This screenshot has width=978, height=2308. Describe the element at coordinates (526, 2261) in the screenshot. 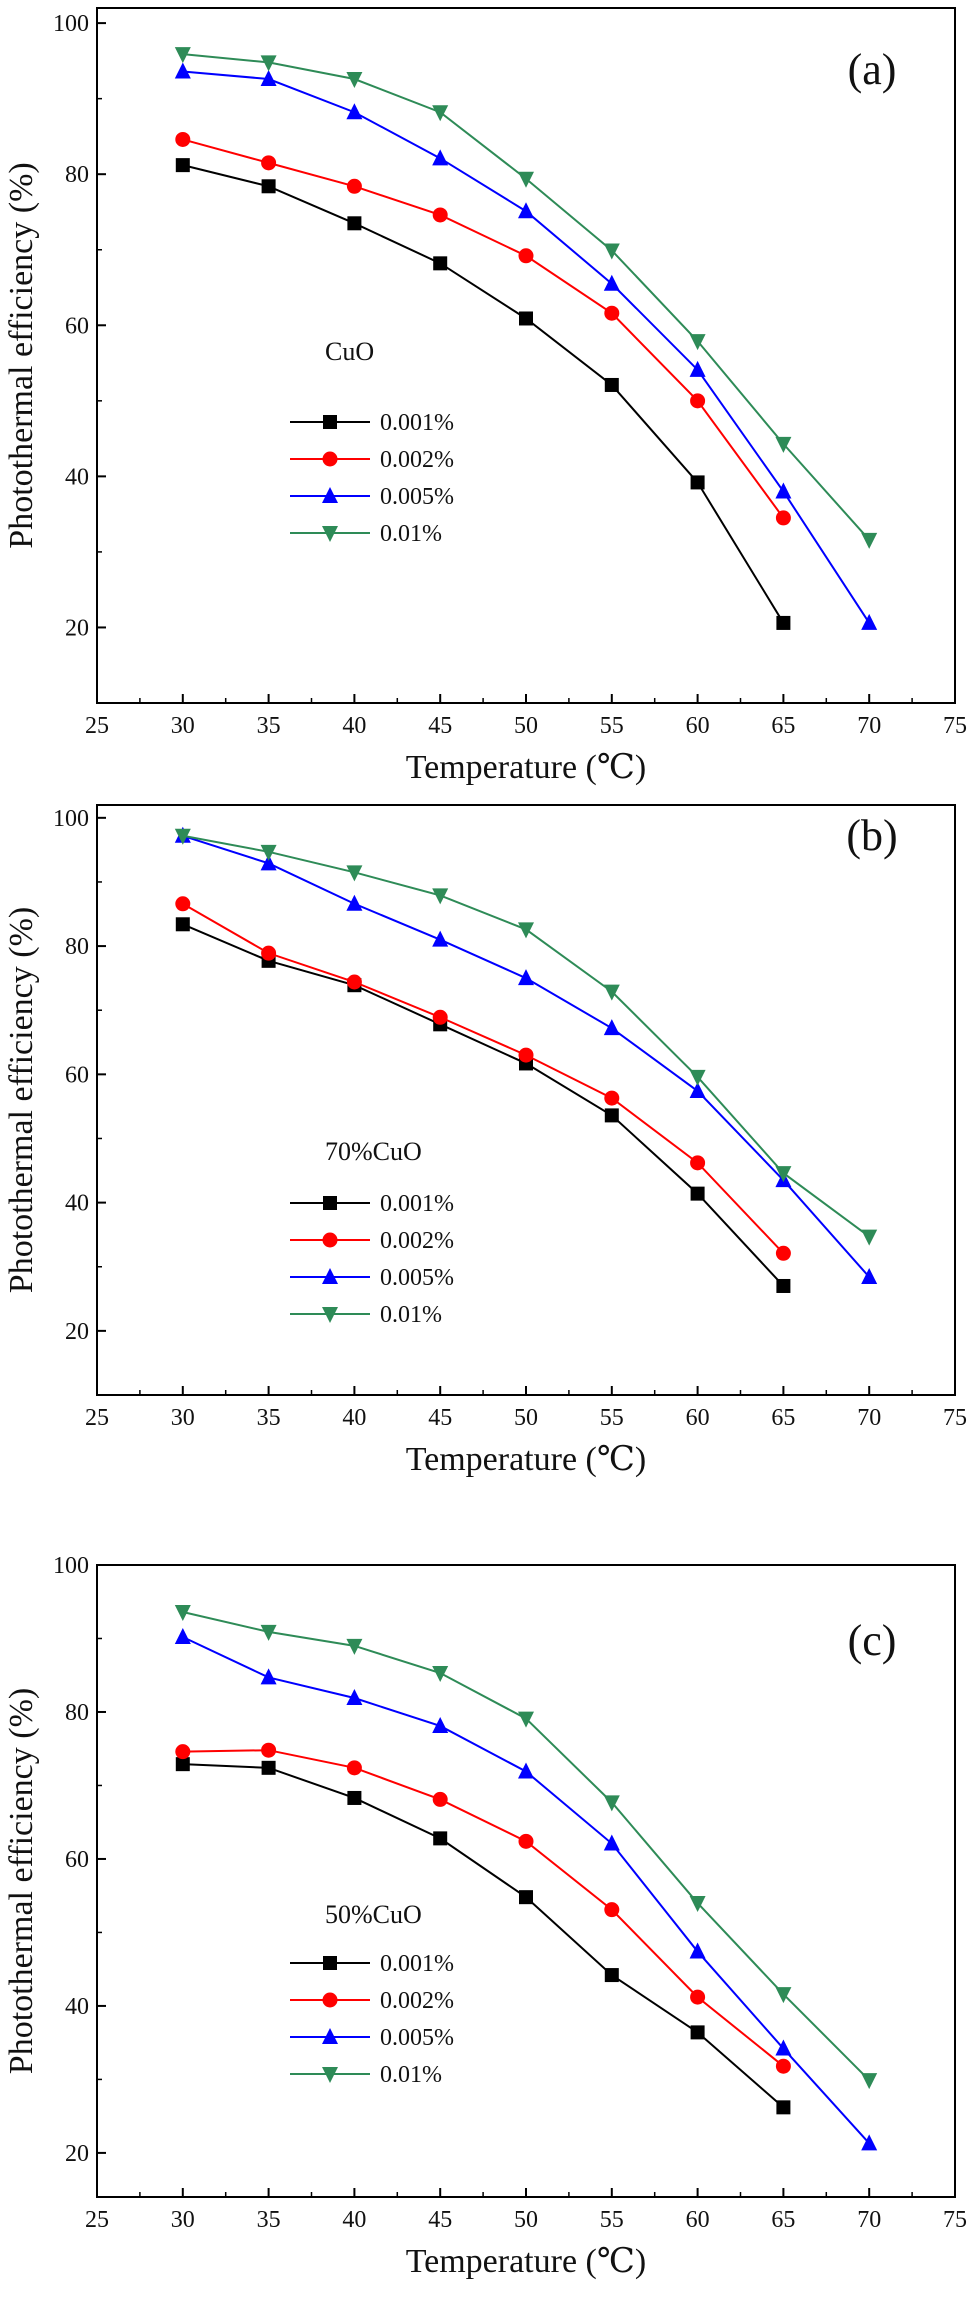

I see `x-axis-title: Temperature (℃)` at that location.